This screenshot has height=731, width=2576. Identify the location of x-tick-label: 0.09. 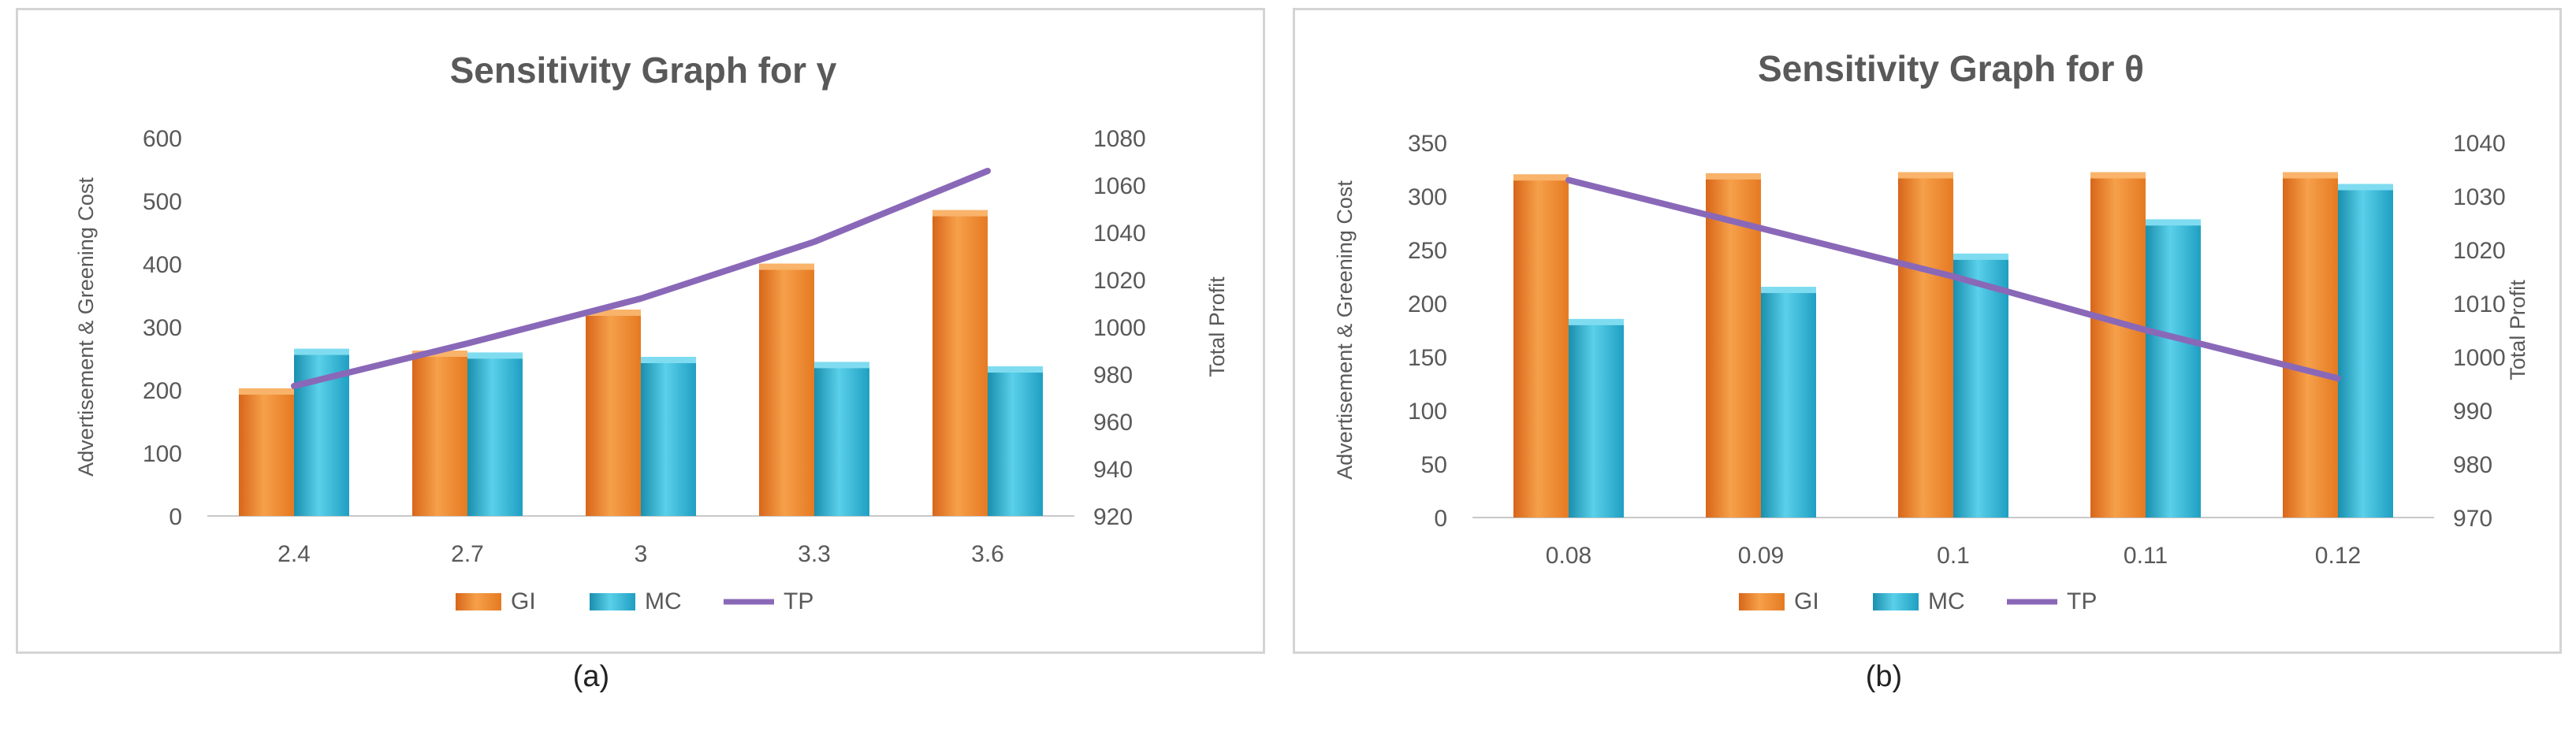
(1761, 556).